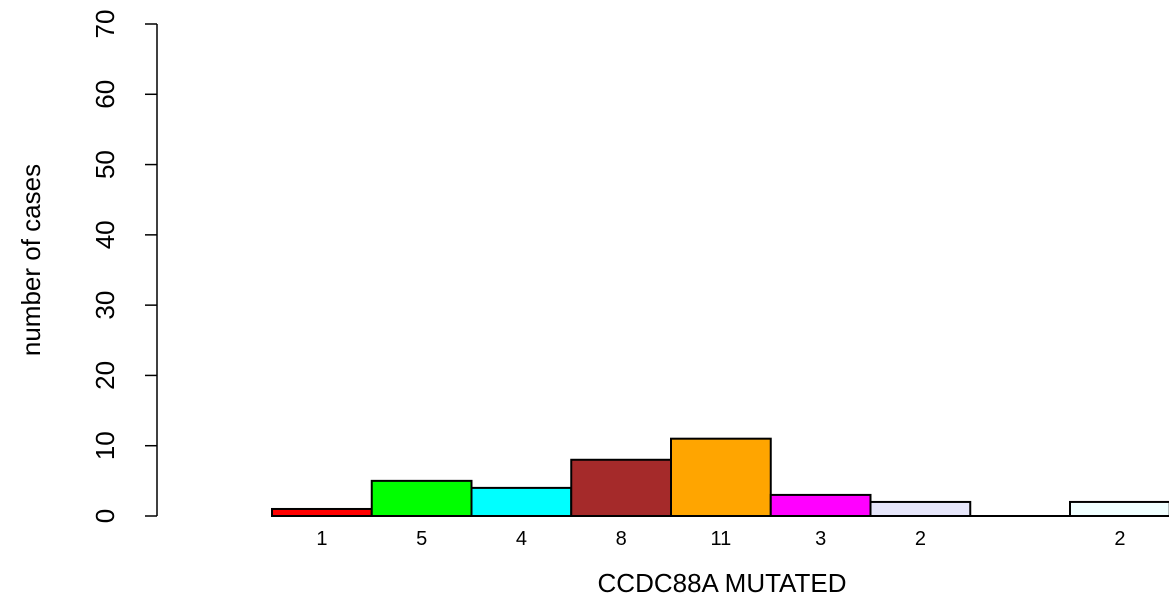 The width and height of the screenshot is (1169, 600). I want to click on y-tick-label: 60, so click(105, 94).